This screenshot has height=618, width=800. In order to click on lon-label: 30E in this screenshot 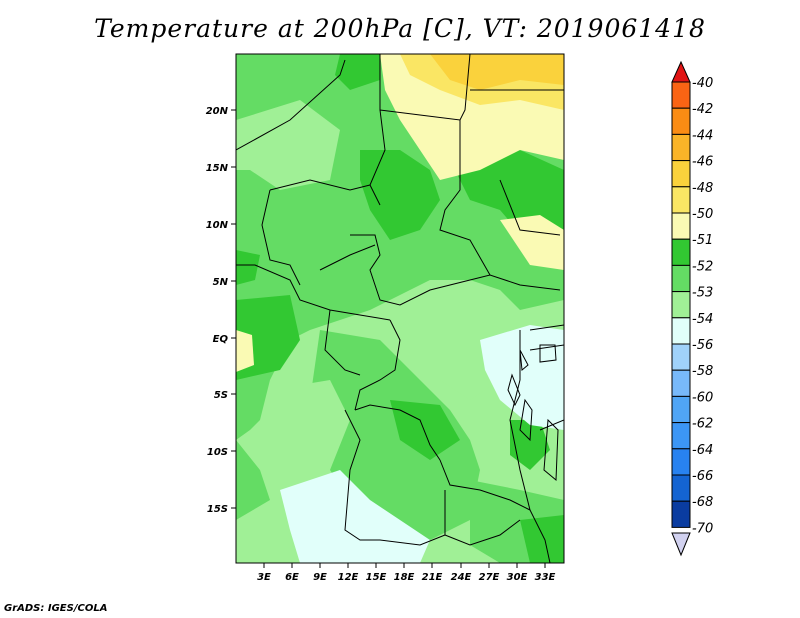, I will do `click(517, 577)`.